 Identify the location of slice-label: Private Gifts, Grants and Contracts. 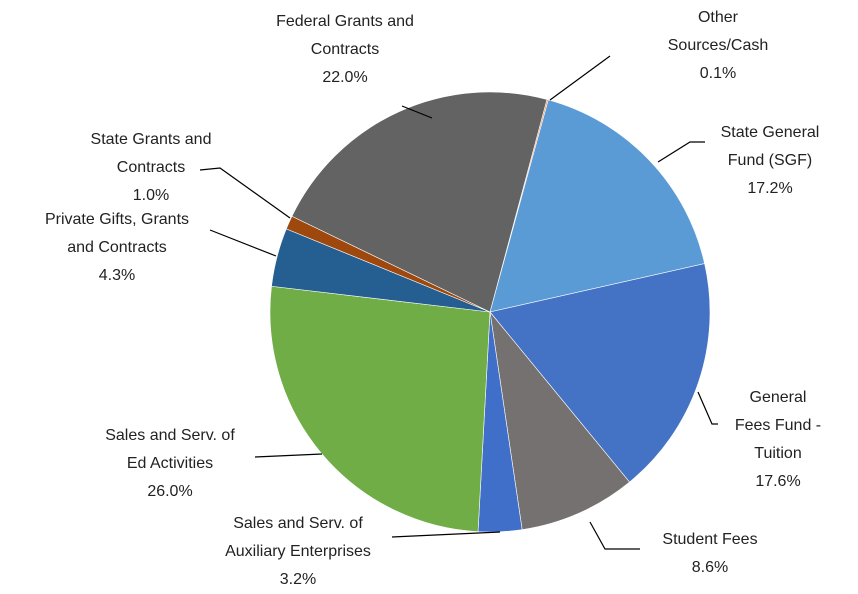
(117, 233).